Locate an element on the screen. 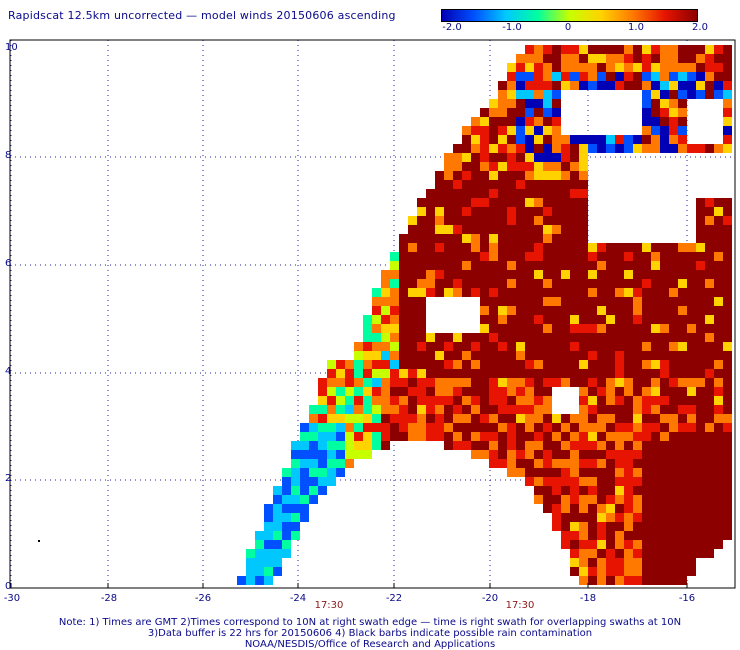  y-tick-label-0: 0 is located at coordinates (8, 586).